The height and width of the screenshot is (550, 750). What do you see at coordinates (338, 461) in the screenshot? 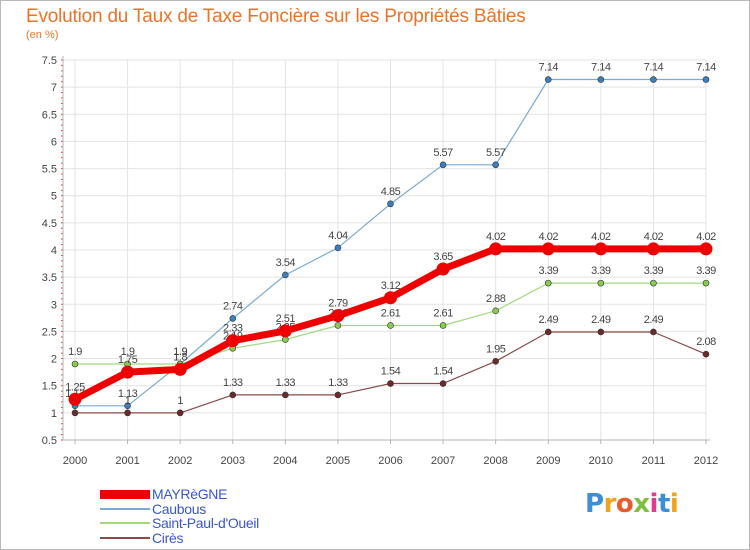
I see `x-tick-label: 2005` at bounding box center [338, 461].